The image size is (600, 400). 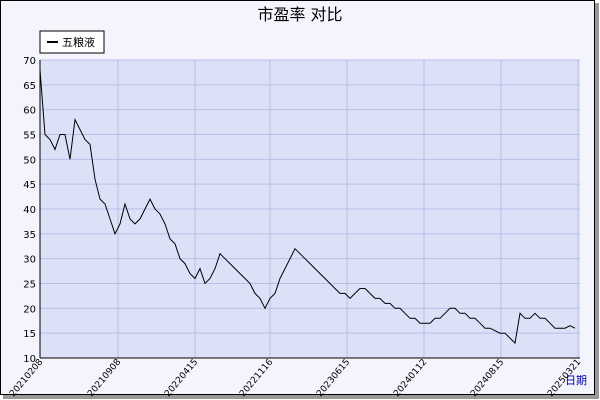 What do you see at coordinates (29, 136) in the screenshot?
I see `y-tick-label: 55` at bounding box center [29, 136].